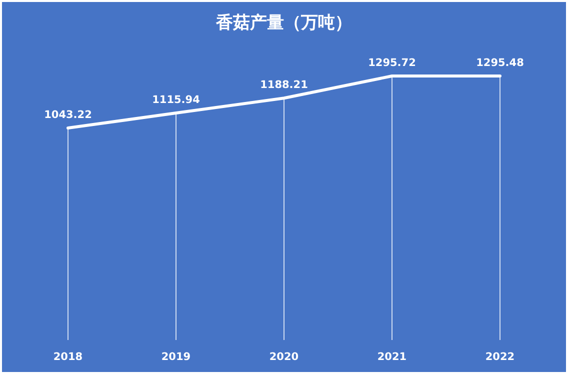 The image size is (568, 374). Describe the element at coordinates (284, 357) in the screenshot. I see `x-tick-label: 2020` at that location.